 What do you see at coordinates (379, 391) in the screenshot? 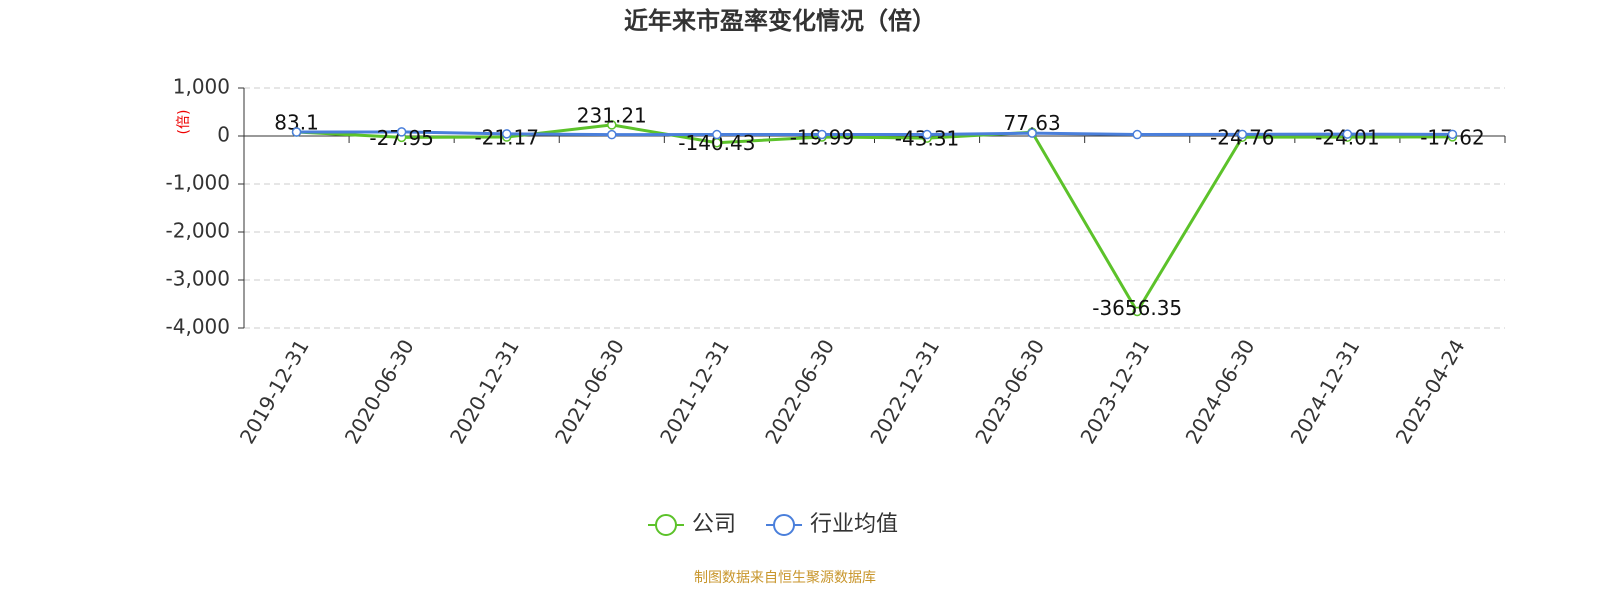
I see `x-tick-label: 2020-06-30` at bounding box center [379, 391].